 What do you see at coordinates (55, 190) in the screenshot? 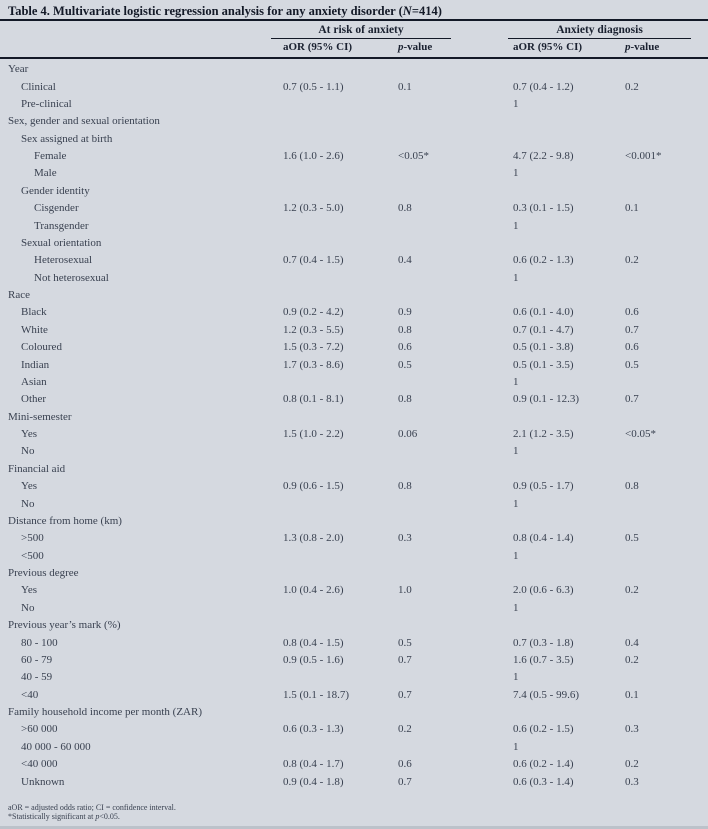
I see `row-label: Gender identity` at bounding box center [55, 190].